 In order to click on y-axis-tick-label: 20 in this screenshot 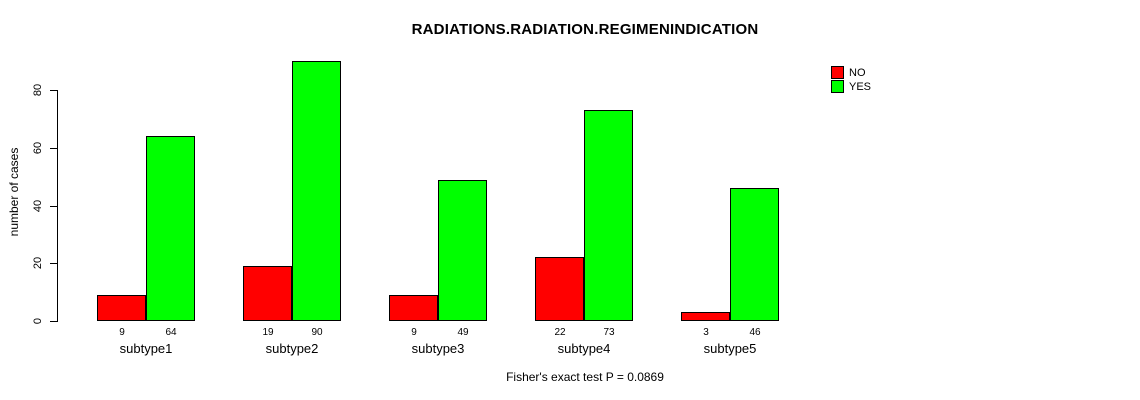, I will do `click(38, 263)`.